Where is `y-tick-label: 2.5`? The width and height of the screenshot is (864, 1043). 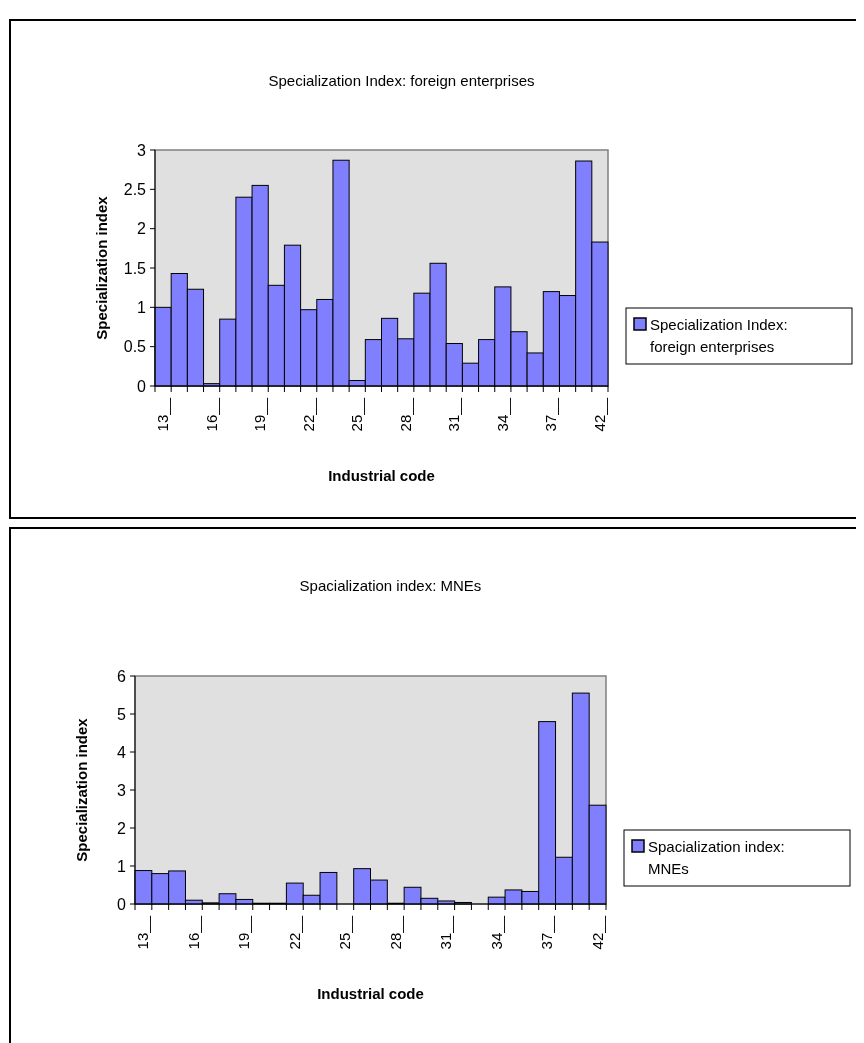 y-tick-label: 2.5 is located at coordinates (135, 189).